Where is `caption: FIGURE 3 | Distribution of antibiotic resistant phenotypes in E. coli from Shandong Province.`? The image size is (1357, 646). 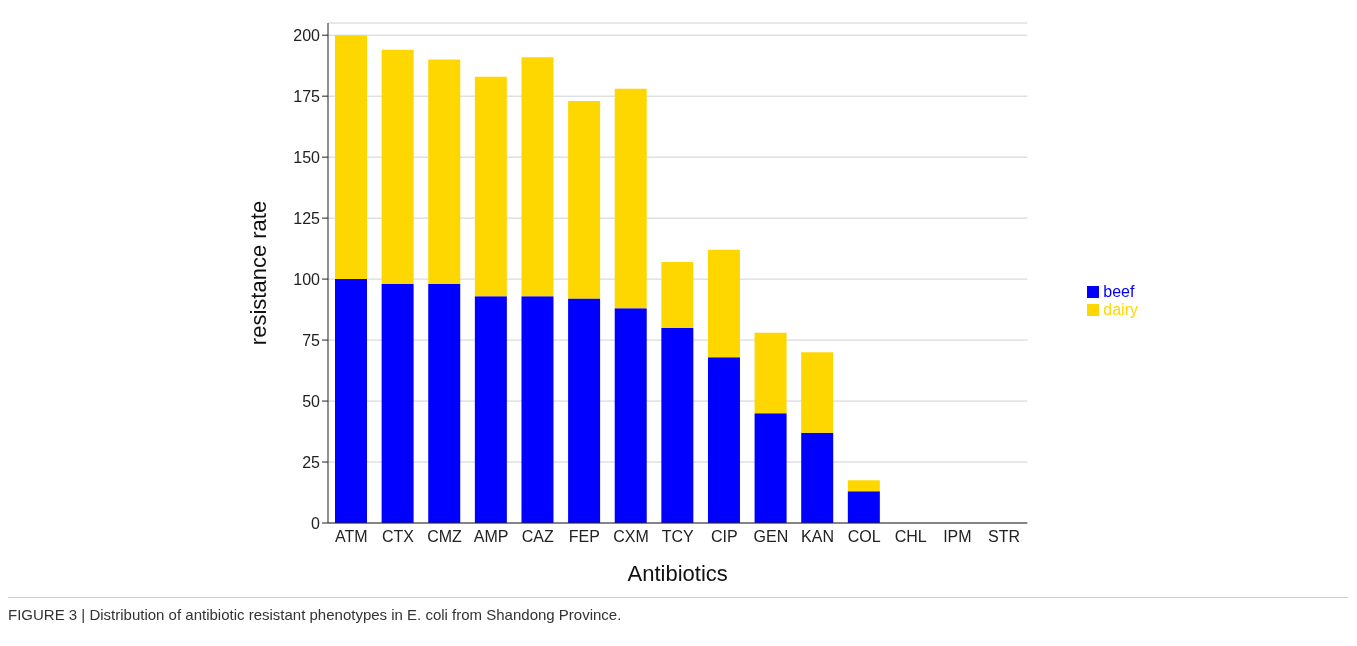 caption: FIGURE 3 | Distribution of antibiotic resistant phenotypes in E. coli from Shandong Province. is located at coordinates (678, 610).